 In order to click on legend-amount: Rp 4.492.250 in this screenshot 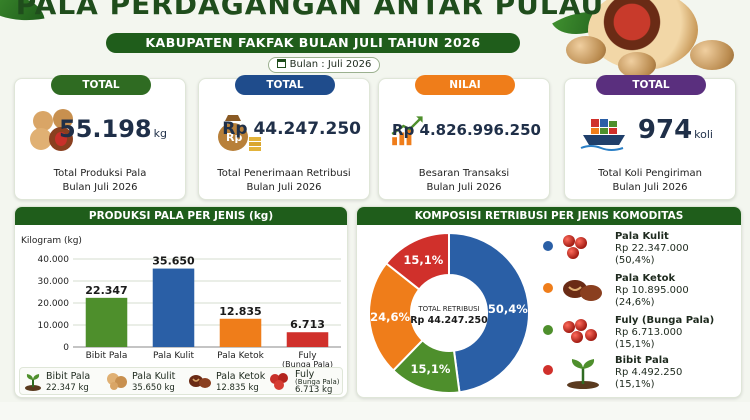, I will do `click(649, 372)`.